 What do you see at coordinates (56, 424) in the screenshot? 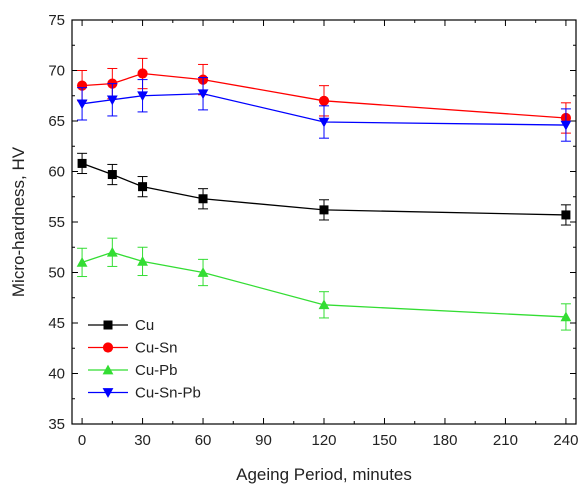
I see `y-tick-label: 35` at bounding box center [56, 424].